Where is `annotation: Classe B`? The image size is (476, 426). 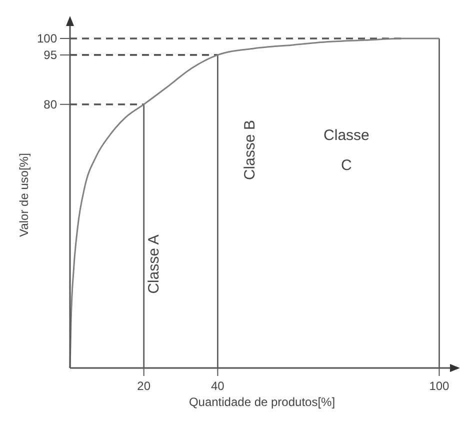
annotation: Classe B is located at coordinates (249, 150).